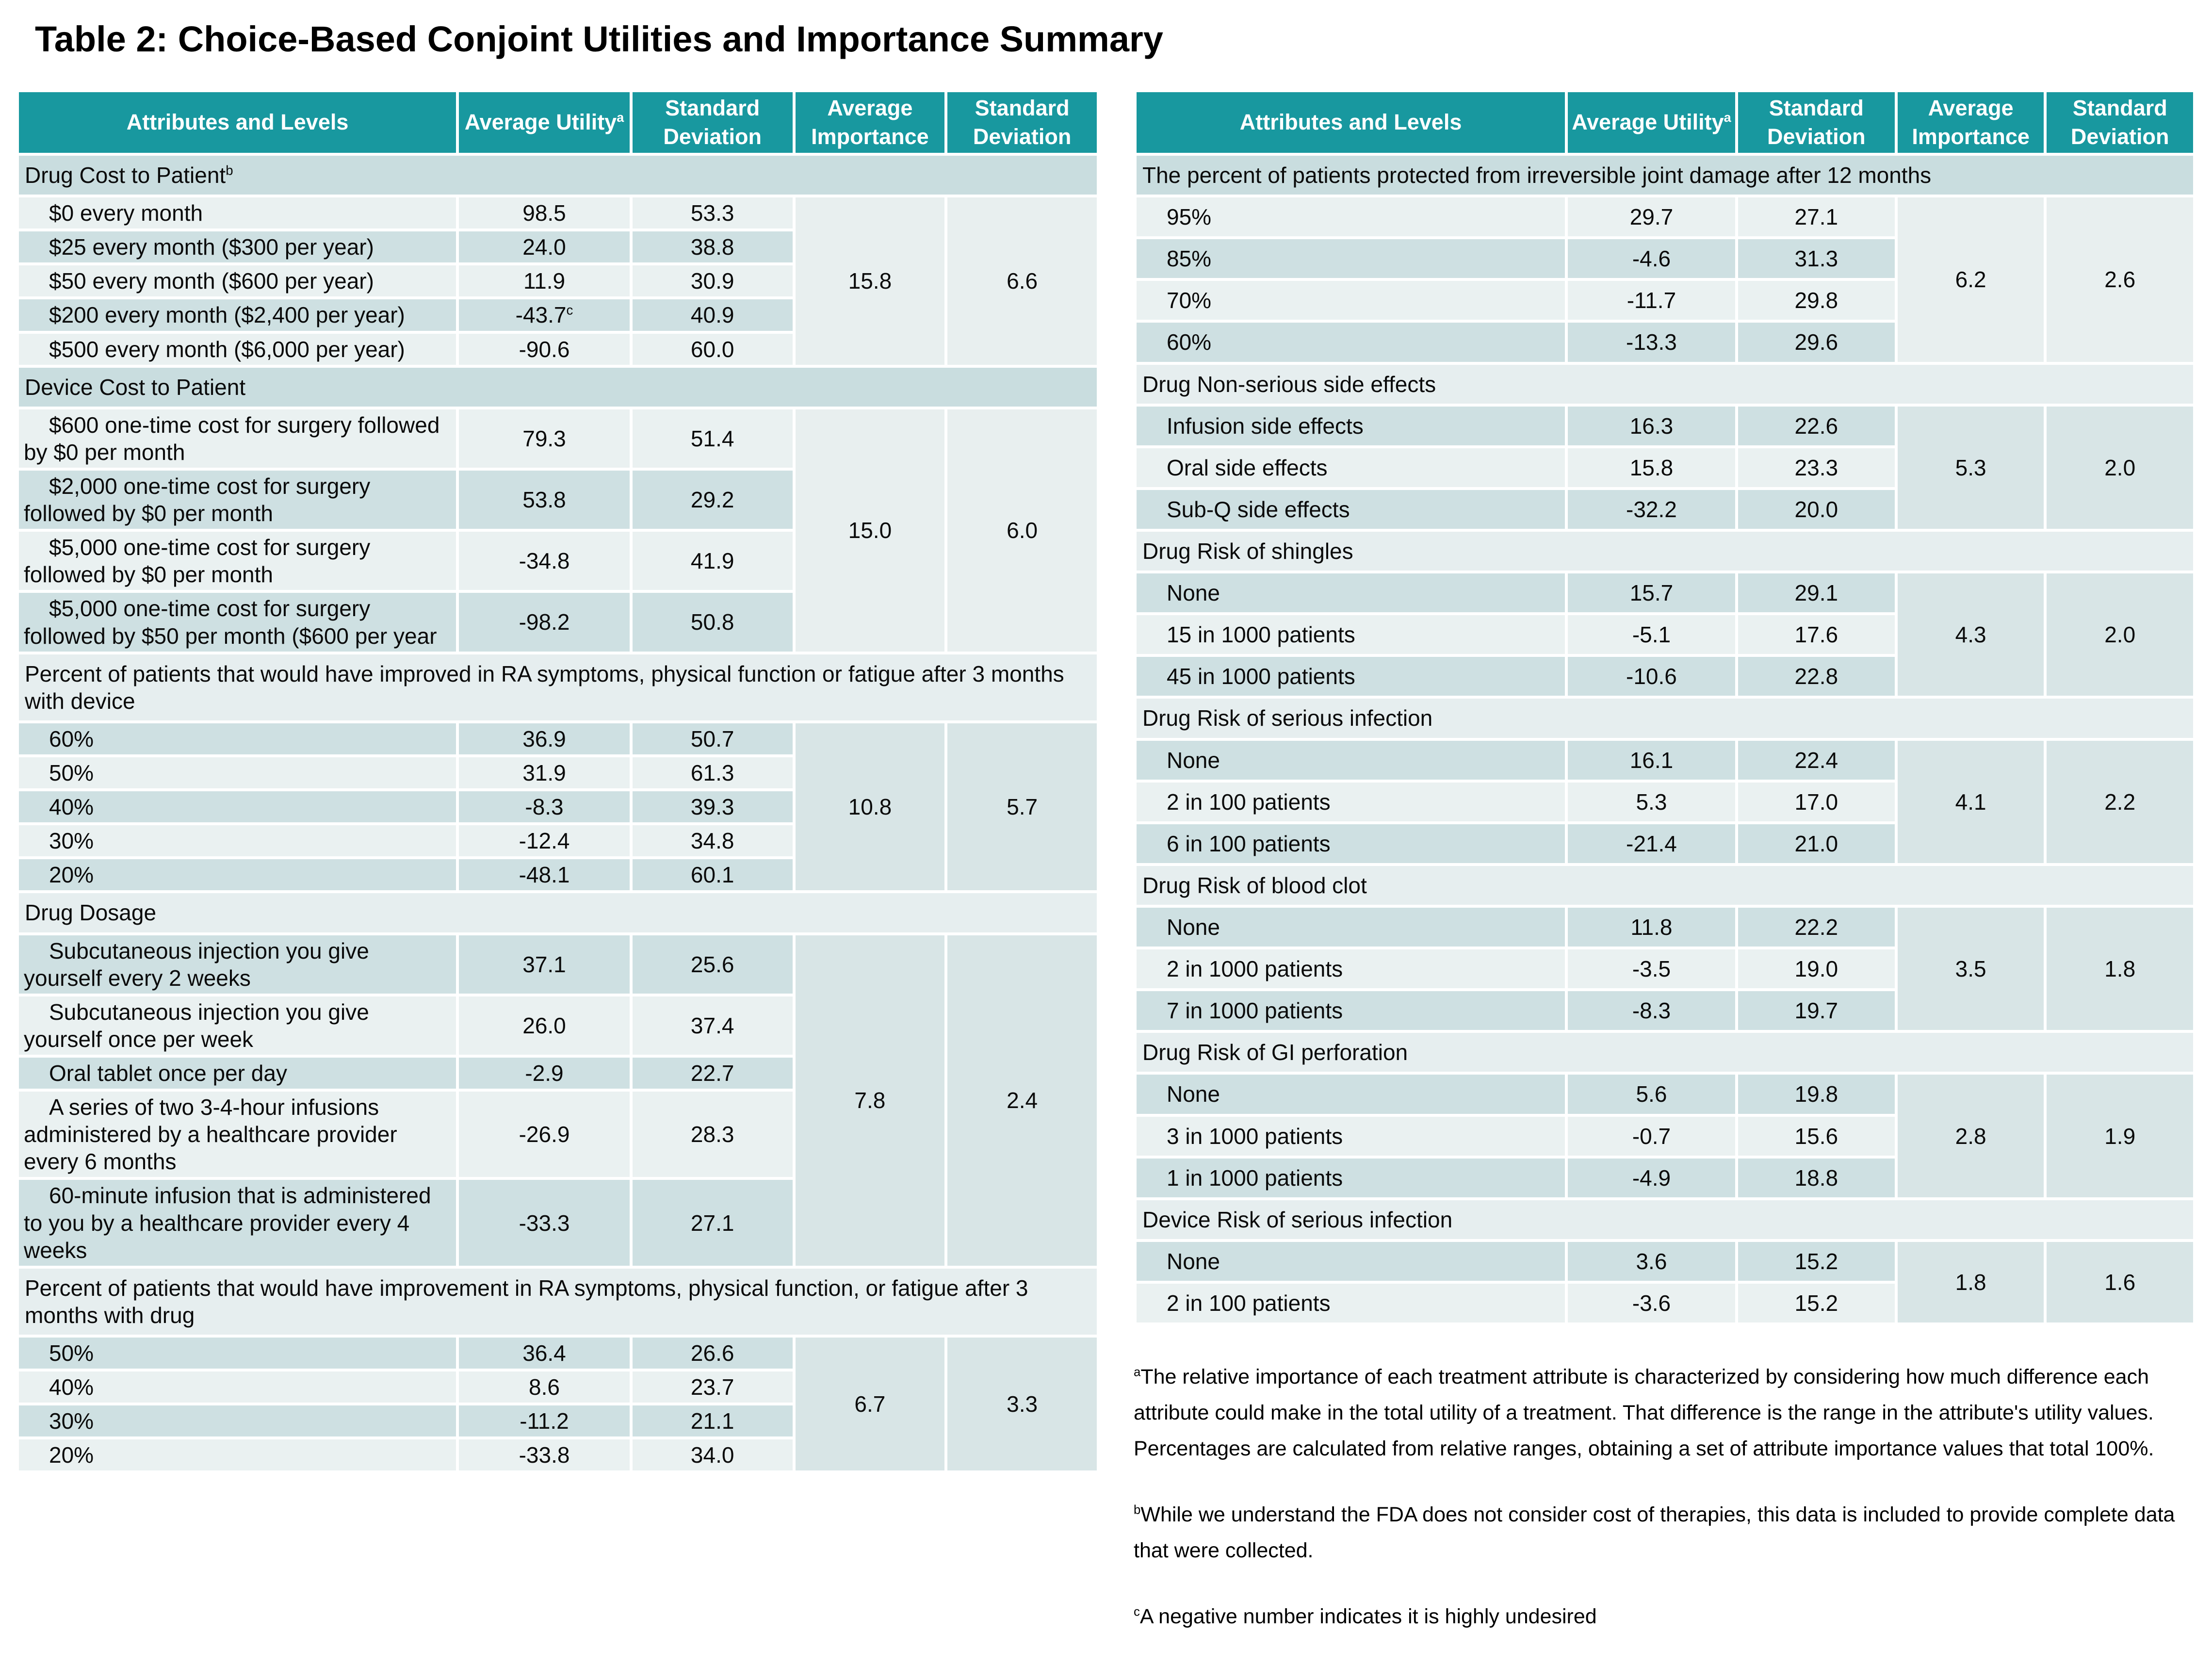  Describe the element at coordinates (238, 875) in the screenshot. I see `attribute-level-cell: 20%` at that location.